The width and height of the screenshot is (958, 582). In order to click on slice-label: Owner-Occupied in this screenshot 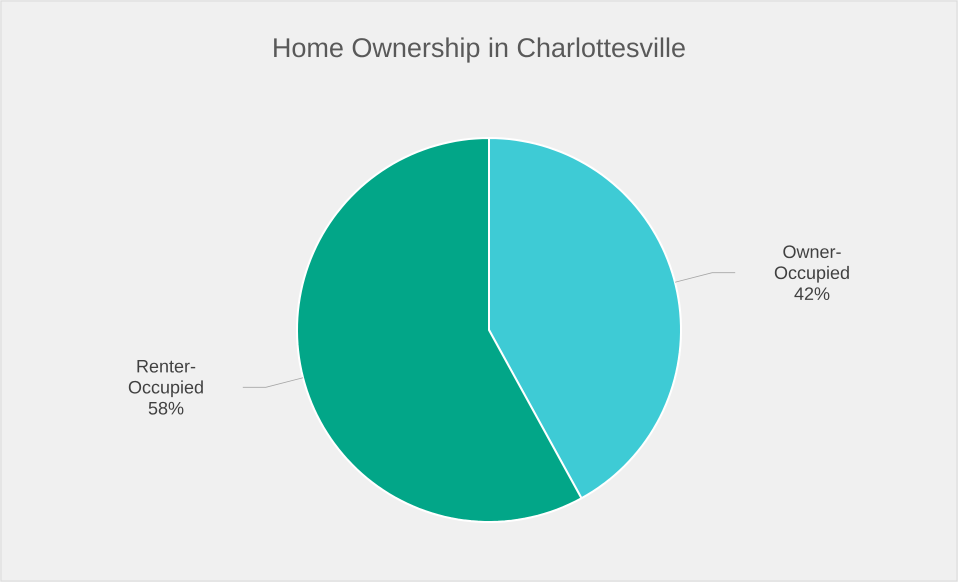, I will do `click(811, 264)`.